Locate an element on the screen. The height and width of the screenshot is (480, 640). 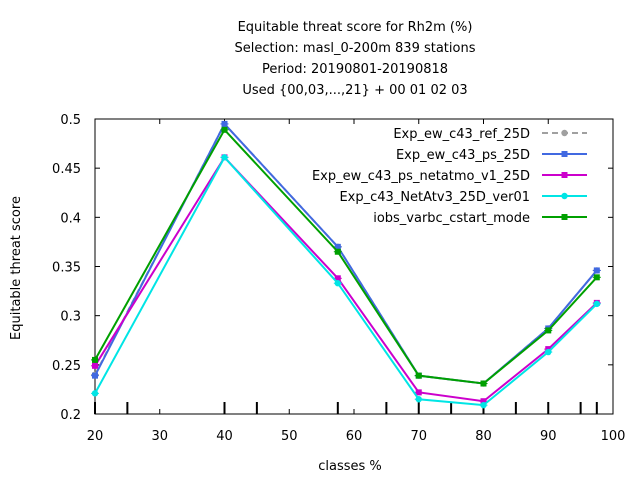
legend-label: iobs_varbc_cstart_mode is located at coordinates (451, 218).